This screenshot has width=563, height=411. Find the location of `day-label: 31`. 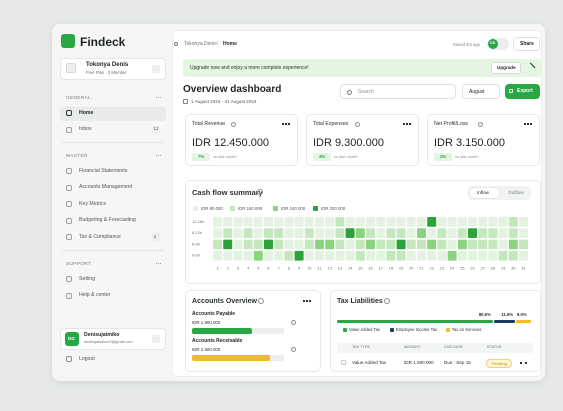

day-label: 31 is located at coordinates (523, 267).